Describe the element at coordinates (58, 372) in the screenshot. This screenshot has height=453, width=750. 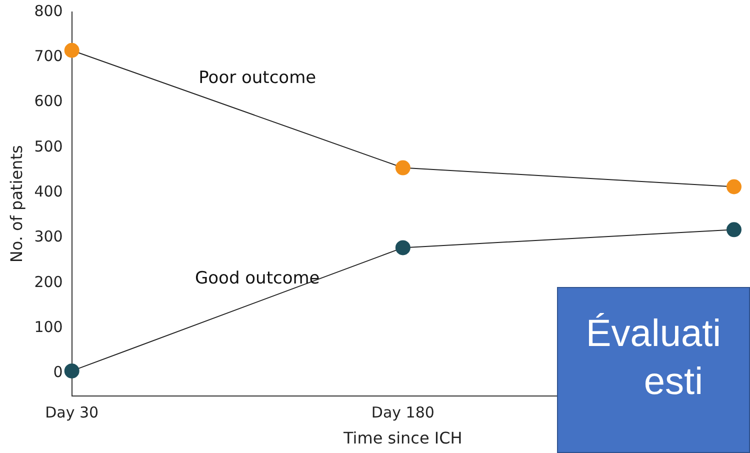
I see `y-tick-label: 0` at that location.